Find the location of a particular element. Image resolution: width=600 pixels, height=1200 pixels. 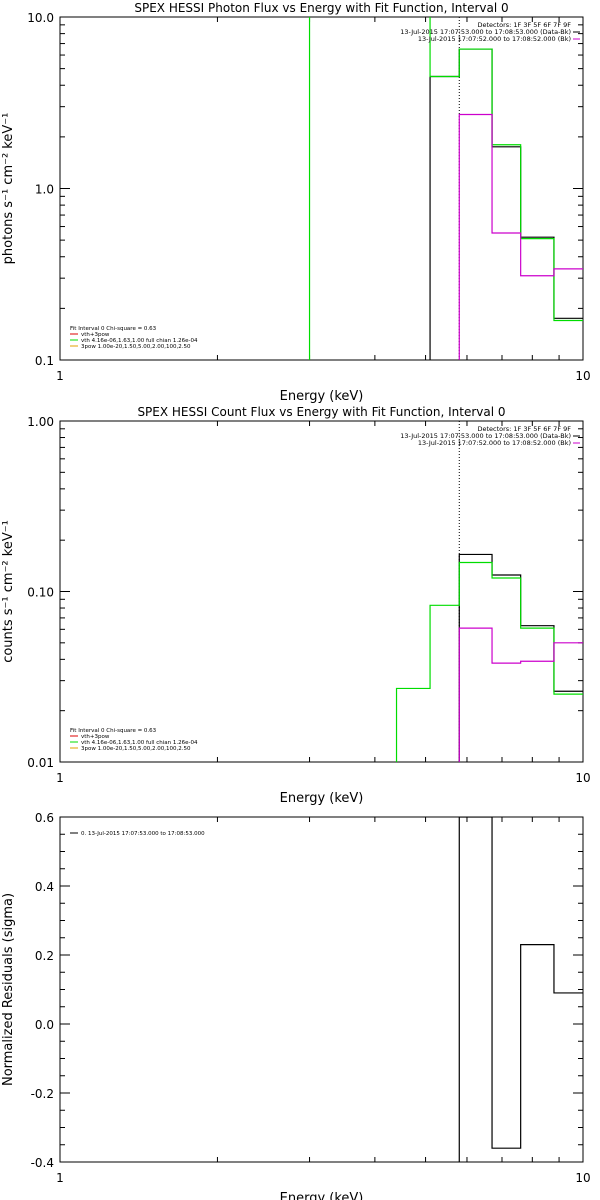

y-tick-label: 1.0 is located at coordinates (44, 190).